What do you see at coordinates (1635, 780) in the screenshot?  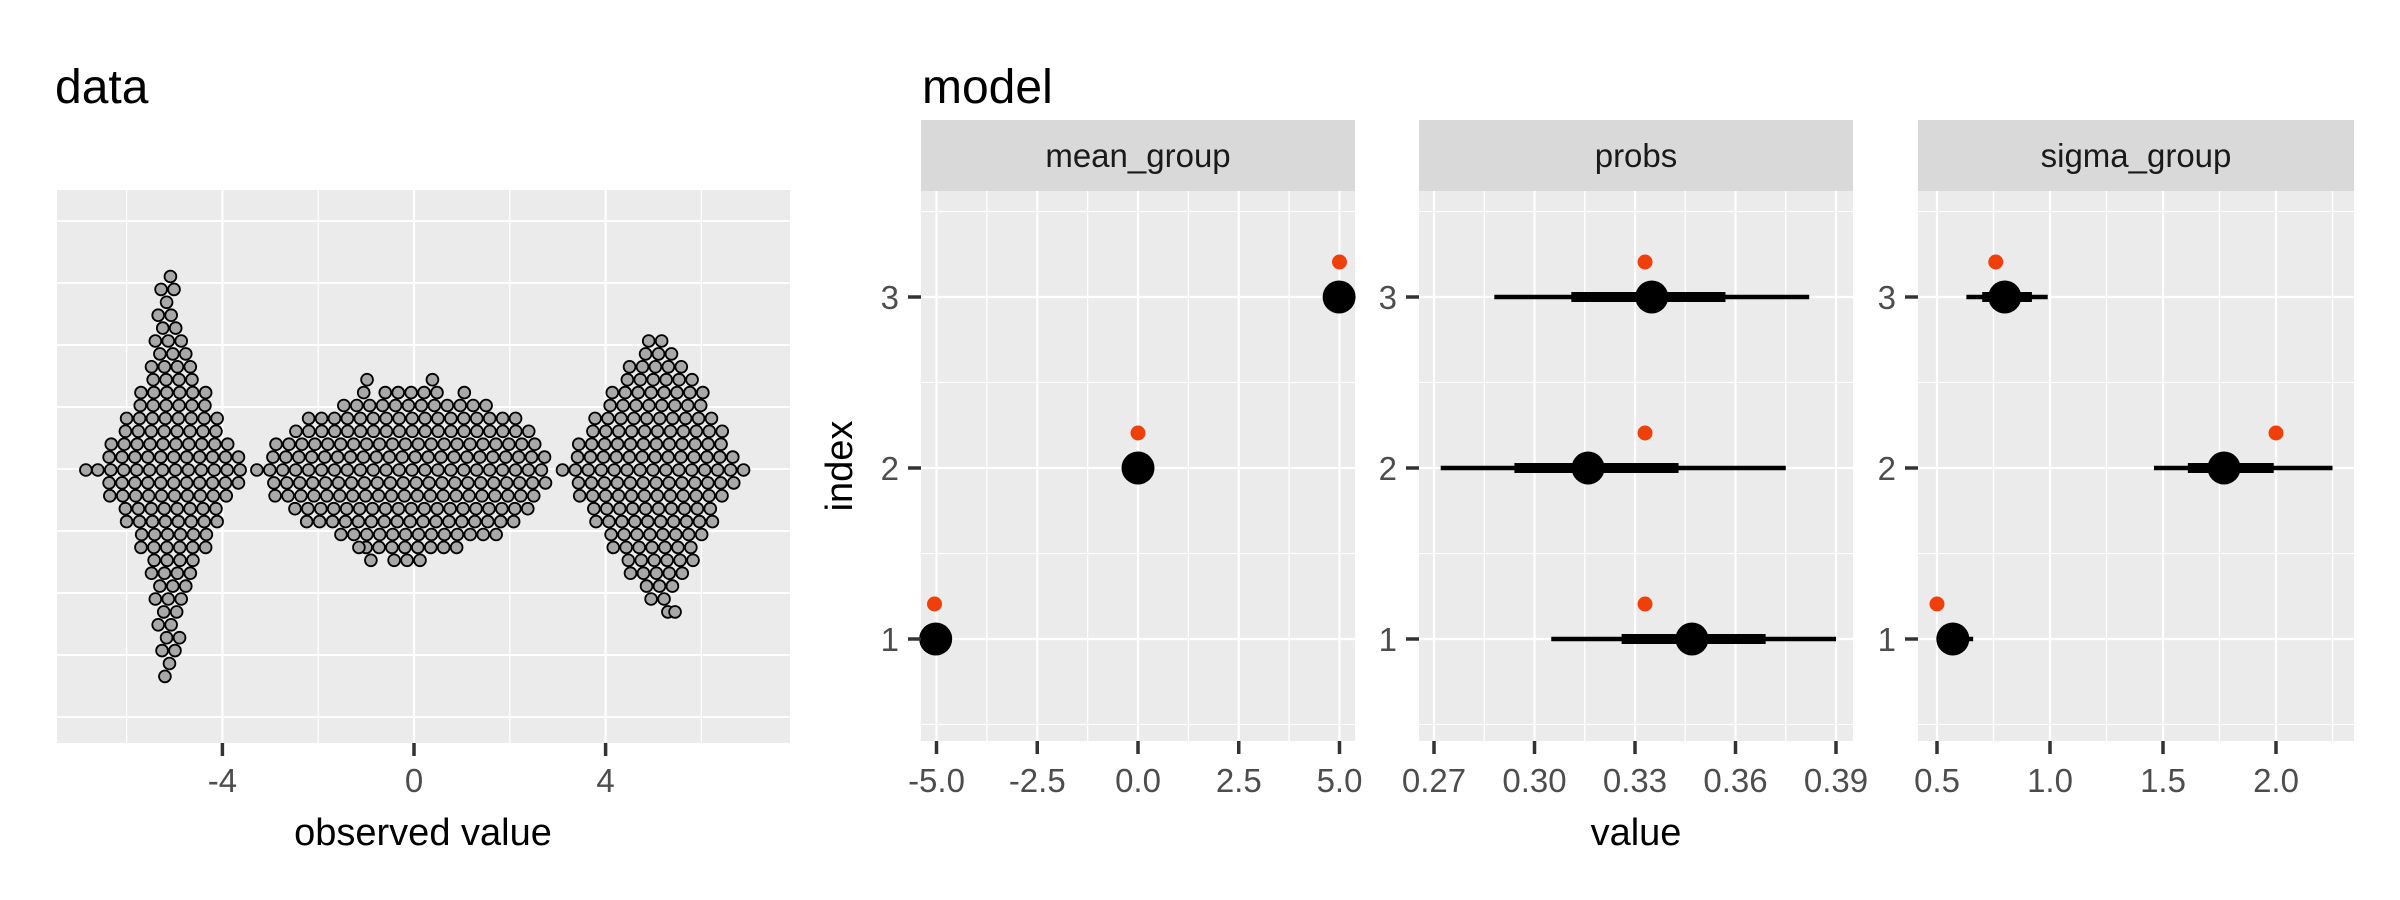 I see `x-tick-label: 0.33` at bounding box center [1635, 780].